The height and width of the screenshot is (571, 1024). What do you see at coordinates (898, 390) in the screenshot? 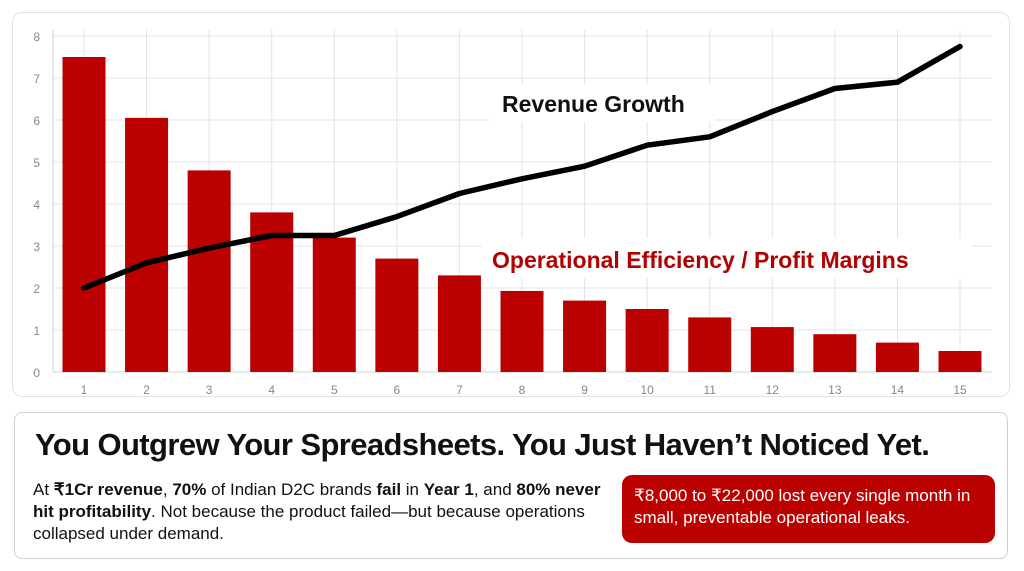
I see `x-tick-label: 14` at bounding box center [898, 390].